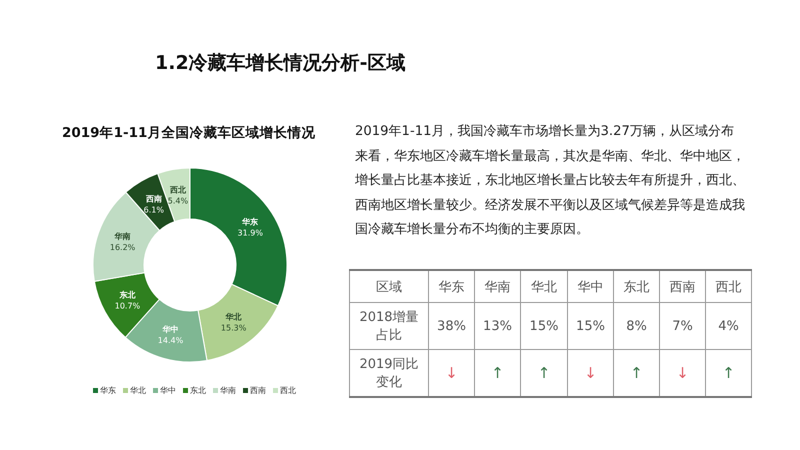 The width and height of the screenshot is (800, 450). Describe the element at coordinates (233, 328) in the screenshot. I see `data-label: 15.3%` at that location.